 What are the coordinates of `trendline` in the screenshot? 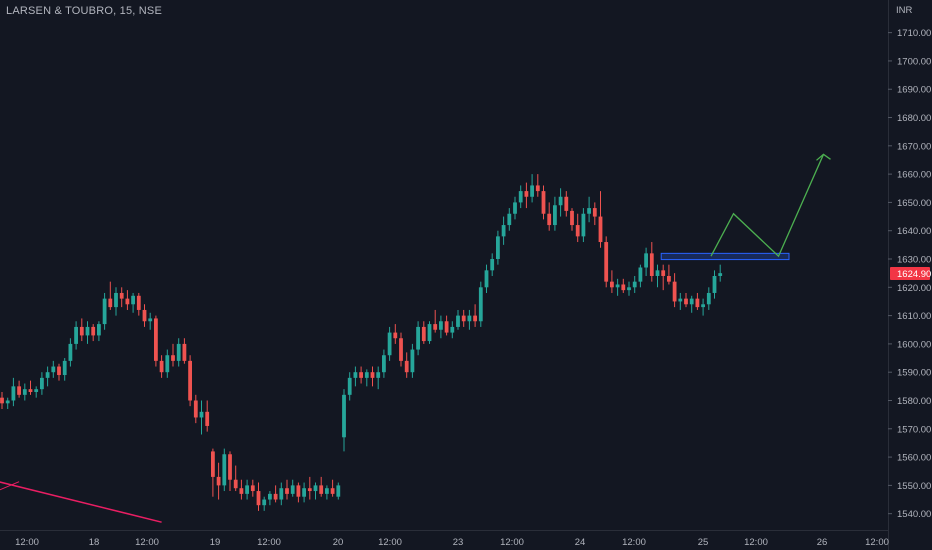 It's located at (81, 502).